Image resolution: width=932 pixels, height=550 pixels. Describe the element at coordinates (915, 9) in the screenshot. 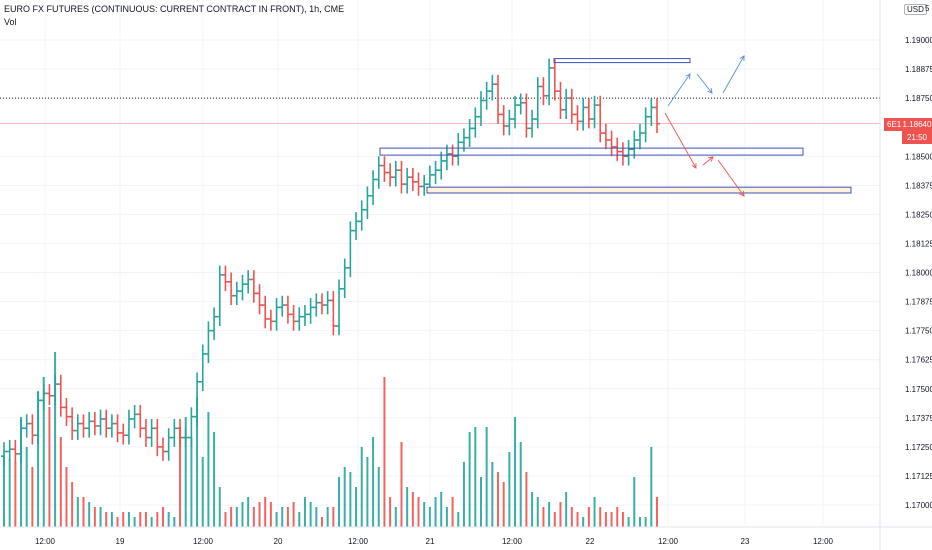

I see `currency-badge: USD` at that location.